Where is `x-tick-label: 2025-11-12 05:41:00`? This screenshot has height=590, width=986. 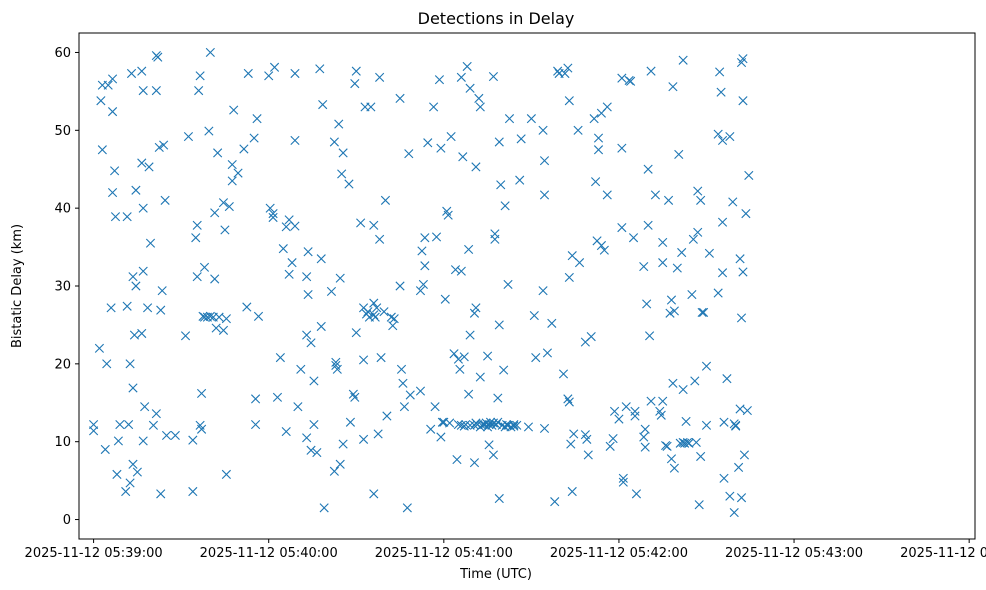
x-tick-label: 2025-11-12 05:41:00 is located at coordinates (444, 553).